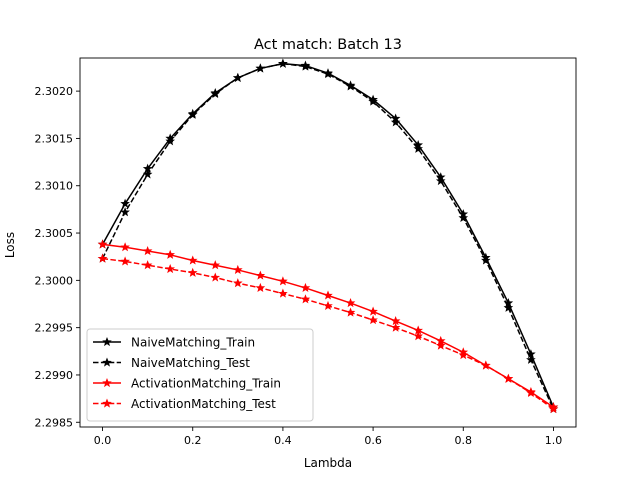 The image size is (640, 480). Describe the element at coordinates (54, 375) in the screenshot. I see `y-tick-label: 2.2990` at that location.